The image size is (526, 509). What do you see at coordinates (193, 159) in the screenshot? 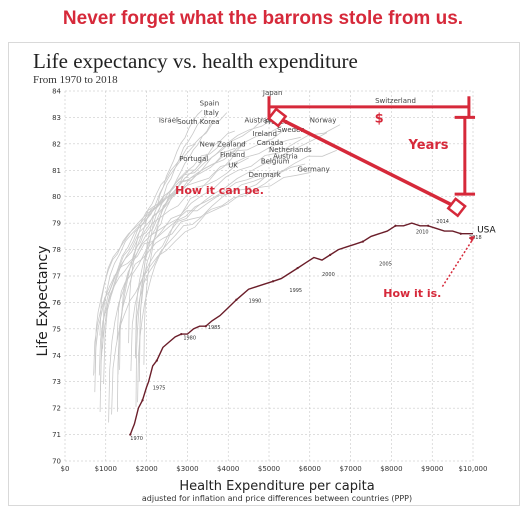
I see `country-label: Portugal` at bounding box center [193, 159].